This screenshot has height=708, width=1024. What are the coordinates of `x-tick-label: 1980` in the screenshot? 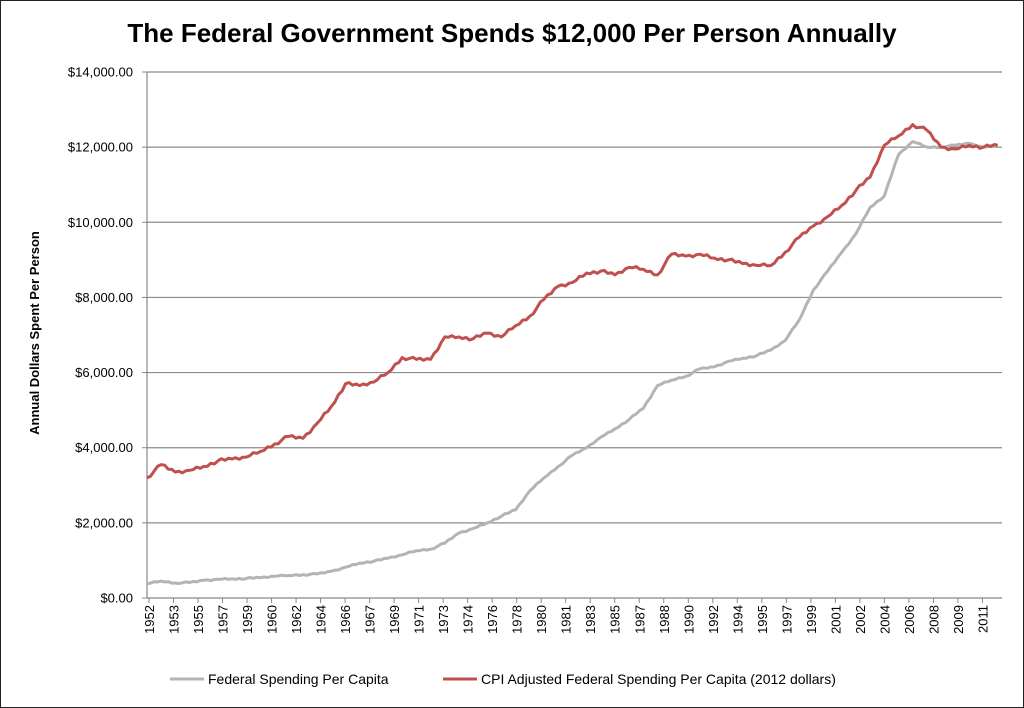 It's located at (541, 619).